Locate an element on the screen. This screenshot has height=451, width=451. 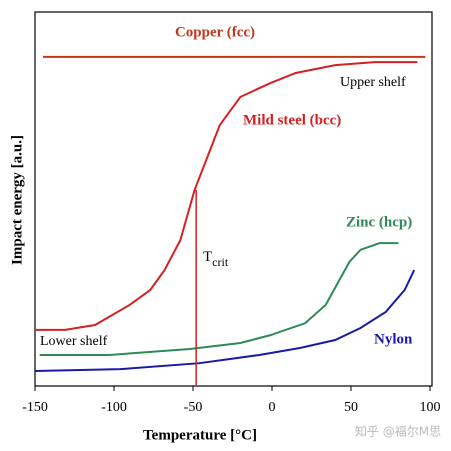
y-axis-label: Impact energy [a.u.] is located at coordinates (17, 200).